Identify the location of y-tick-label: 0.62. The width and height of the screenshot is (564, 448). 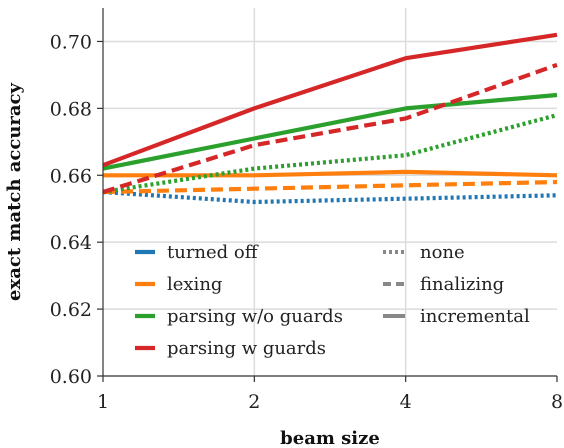
(71, 310).